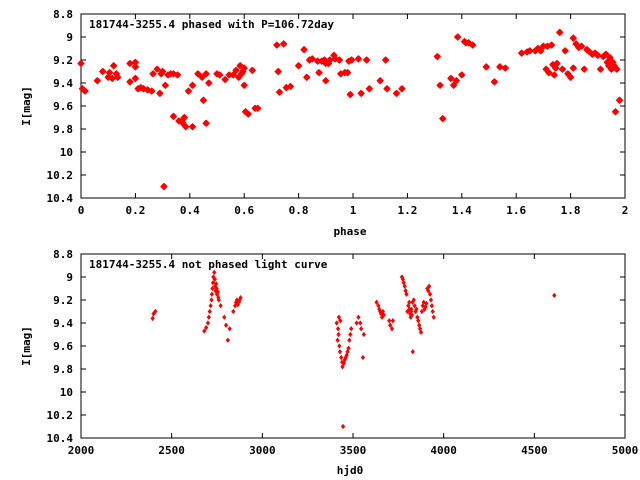 The height and width of the screenshot is (480, 640). What do you see at coordinates (63, 106) in the screenshot?
I see `phased-y-tick-label: 9.6` at bounding box center [63, 106].